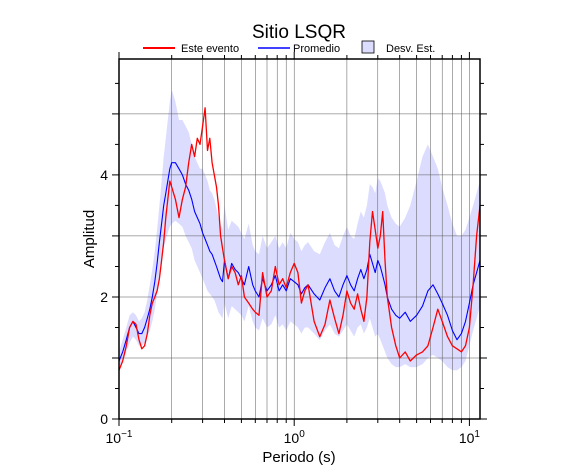  What do you see at coordinates (89, 239) in the screenshot?
I see `y-axis-label: Amplitud` at bounding box center [89, 239].